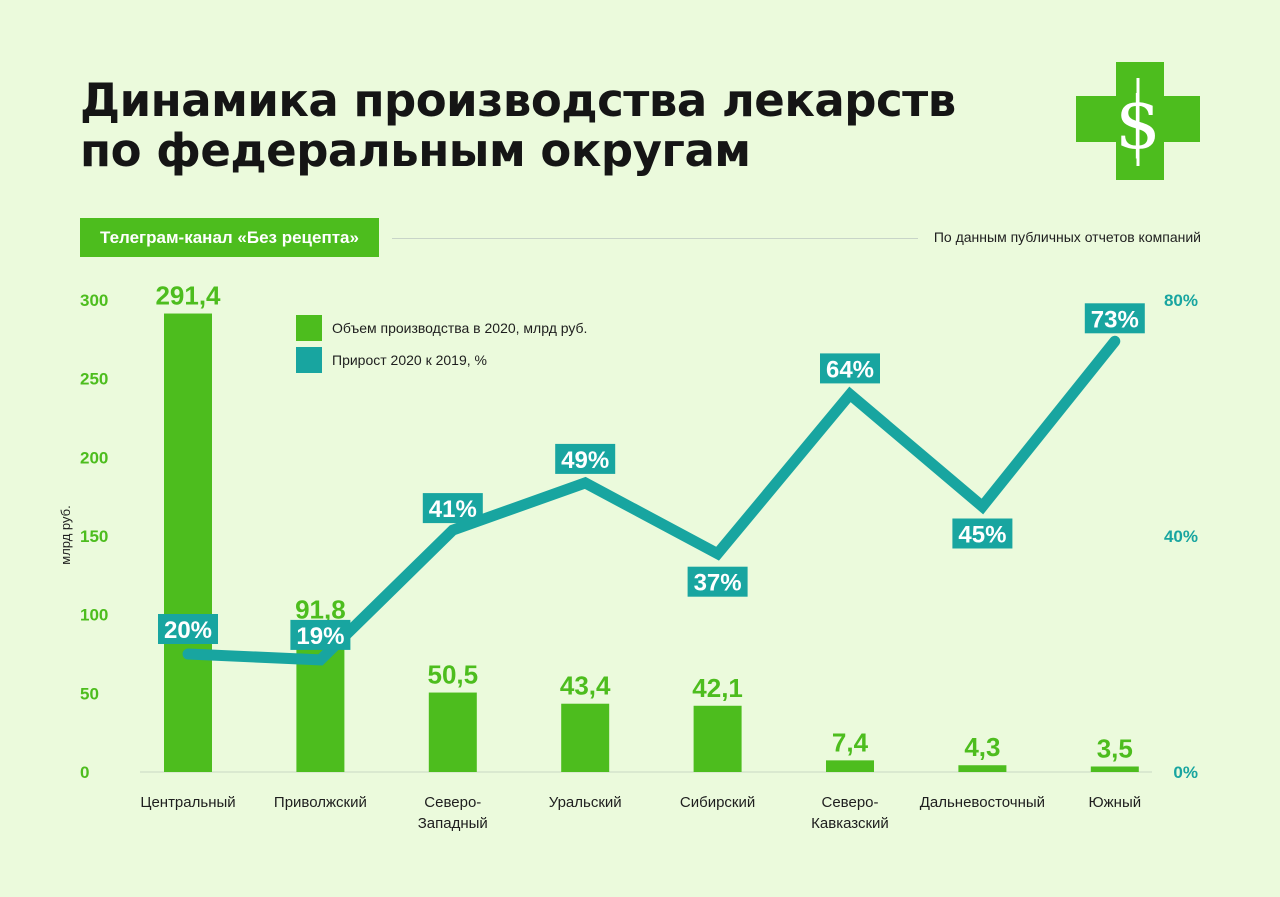 This screenshot has height=897, width=1280. I want to click on y-tick-left: 200, so click(94, 457).